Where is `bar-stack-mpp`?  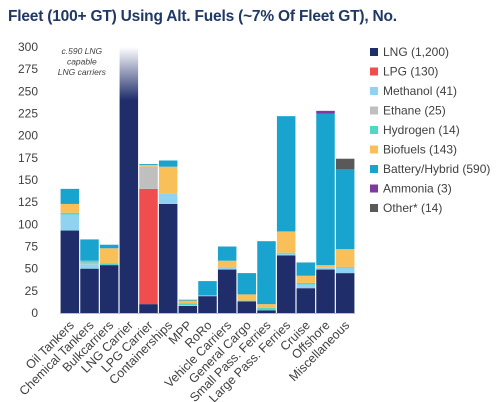 bar-stack-mpp is located at coordinates (188, 306).